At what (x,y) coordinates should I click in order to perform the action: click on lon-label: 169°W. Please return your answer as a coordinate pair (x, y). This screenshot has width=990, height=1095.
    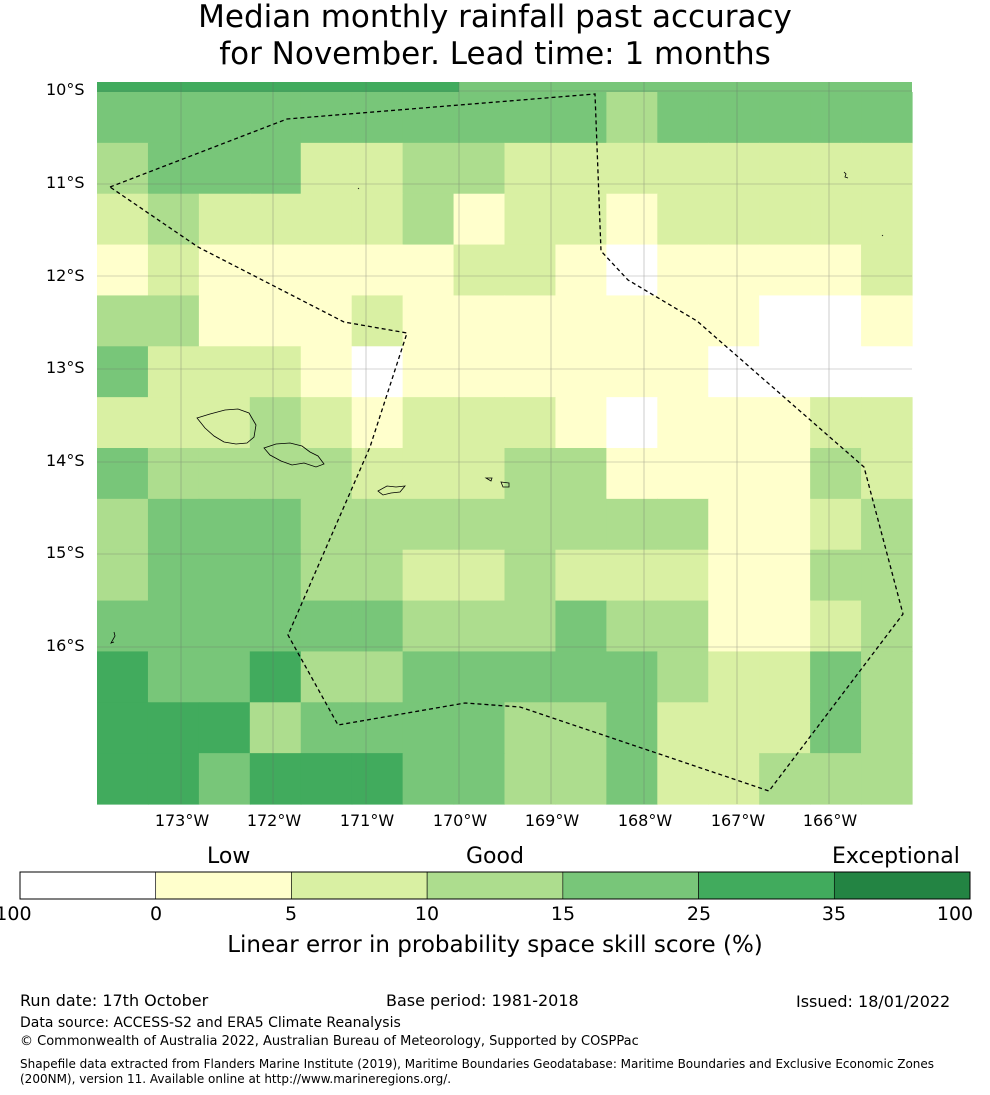
    Looking at the image, I should click on (552, 820).